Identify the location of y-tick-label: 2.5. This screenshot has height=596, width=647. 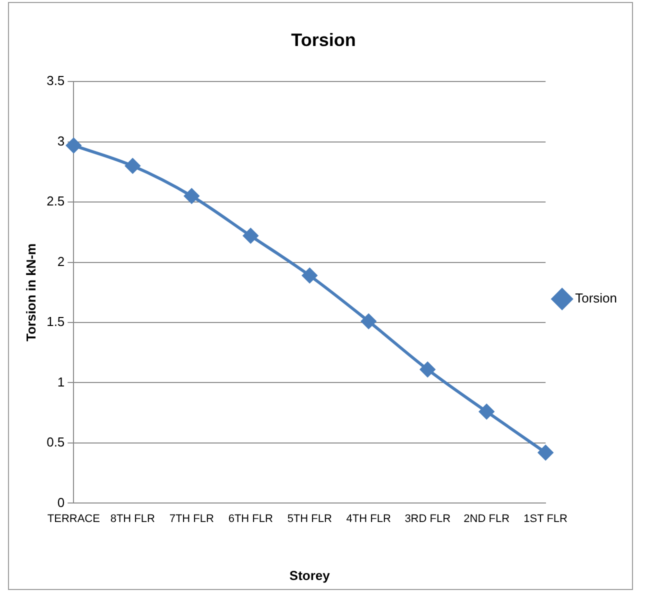
(55, 201).